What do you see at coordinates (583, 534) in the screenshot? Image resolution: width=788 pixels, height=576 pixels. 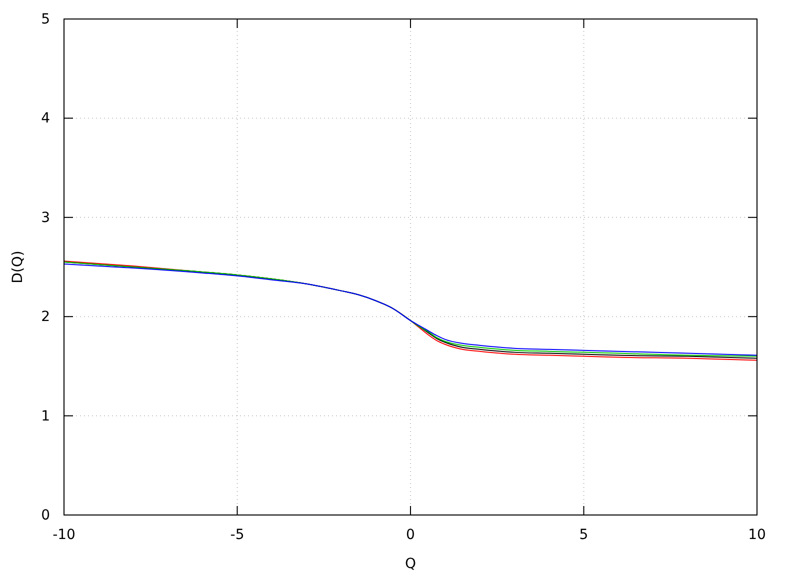 I see `x-tick-label: 5` at bounding box center [583, 534].